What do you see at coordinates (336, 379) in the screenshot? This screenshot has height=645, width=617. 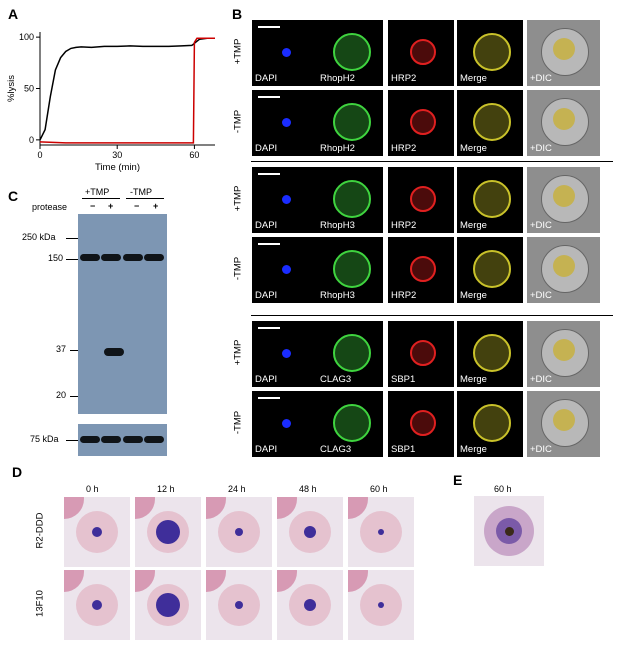 I see `channel-label: CLAG3` at bounding box center [336, 379].